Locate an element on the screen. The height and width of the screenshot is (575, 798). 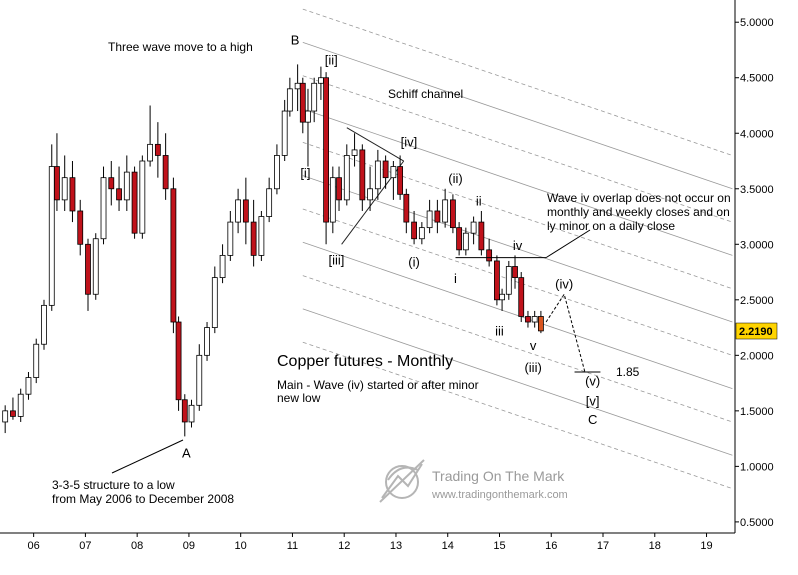
x-tick-label: 19 is located at coordinates (706, 546).